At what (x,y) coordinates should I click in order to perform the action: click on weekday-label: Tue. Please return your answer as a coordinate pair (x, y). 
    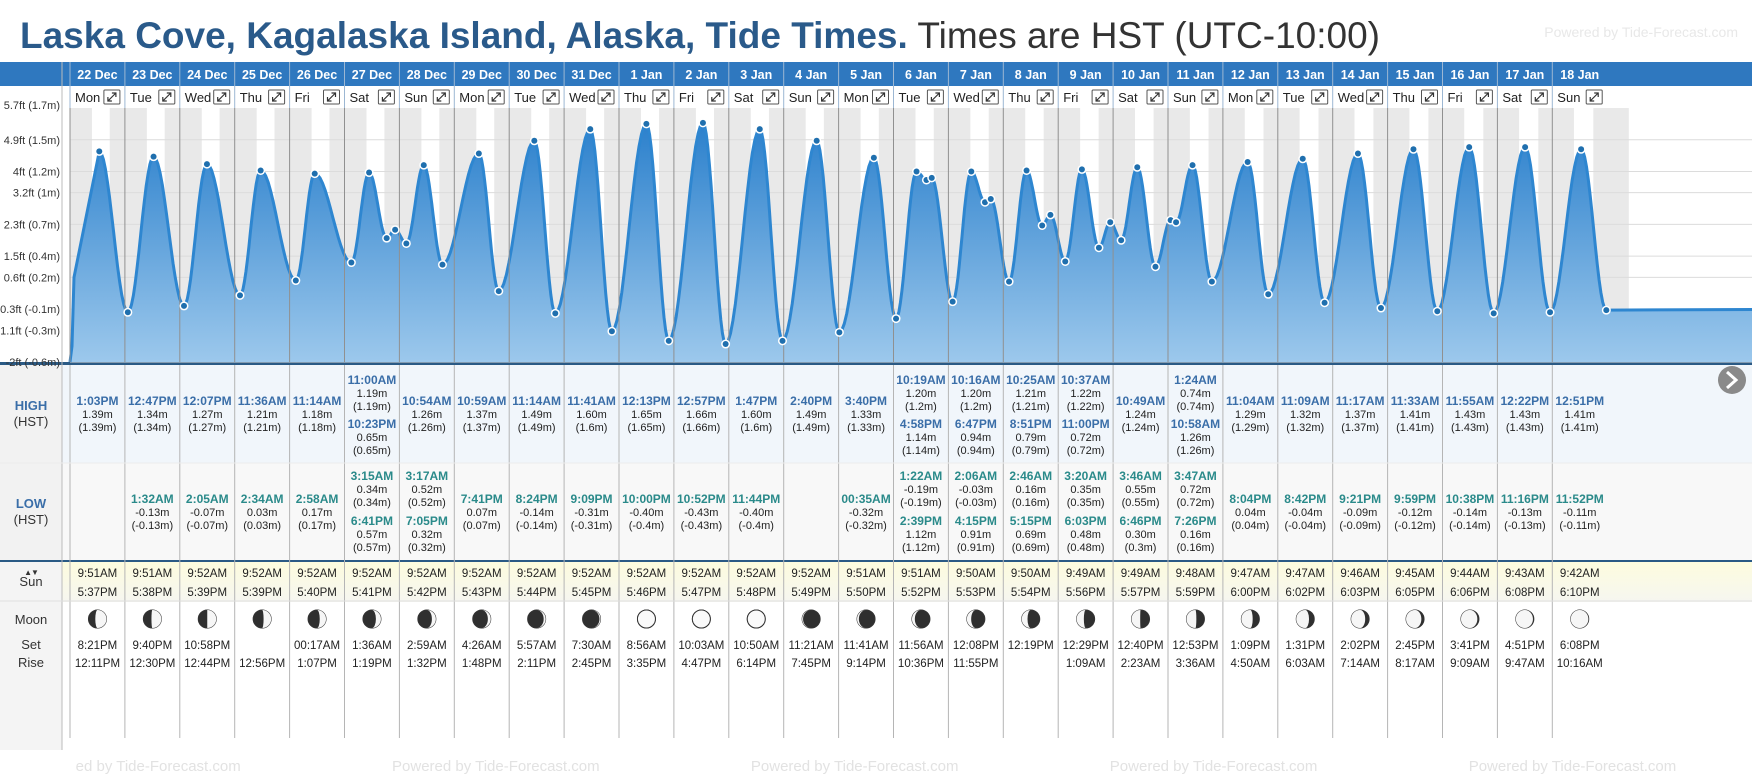
    Looking at the image, I should click on (1294, 97).